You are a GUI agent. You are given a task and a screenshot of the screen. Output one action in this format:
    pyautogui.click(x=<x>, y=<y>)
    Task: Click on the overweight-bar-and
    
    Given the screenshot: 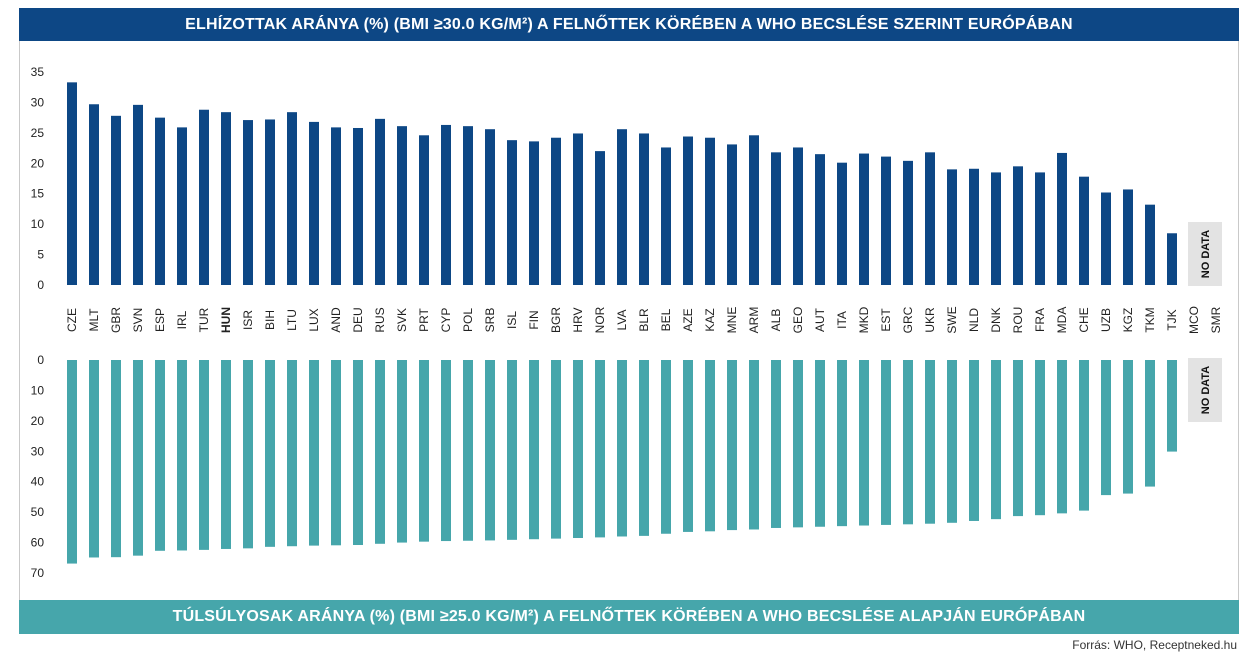 What is the action you would take?
    pyautogui.click(x=336, y=453)
    